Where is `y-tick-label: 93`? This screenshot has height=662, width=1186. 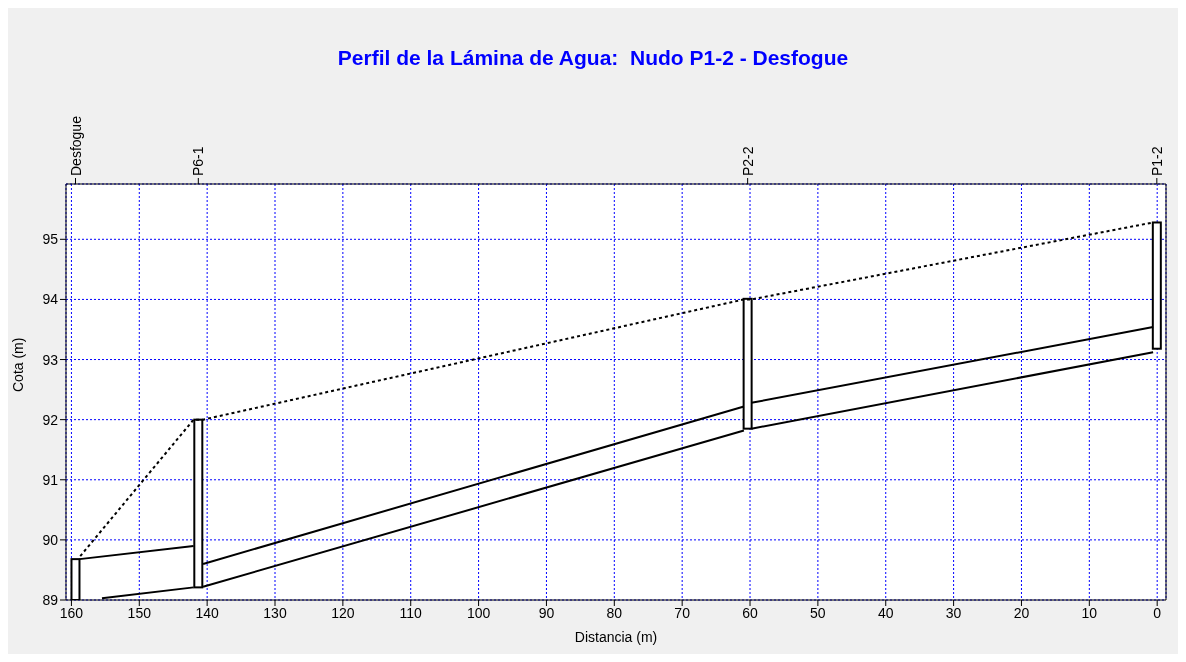
y-tick-label: 93 is located at coordinates (50, 359).